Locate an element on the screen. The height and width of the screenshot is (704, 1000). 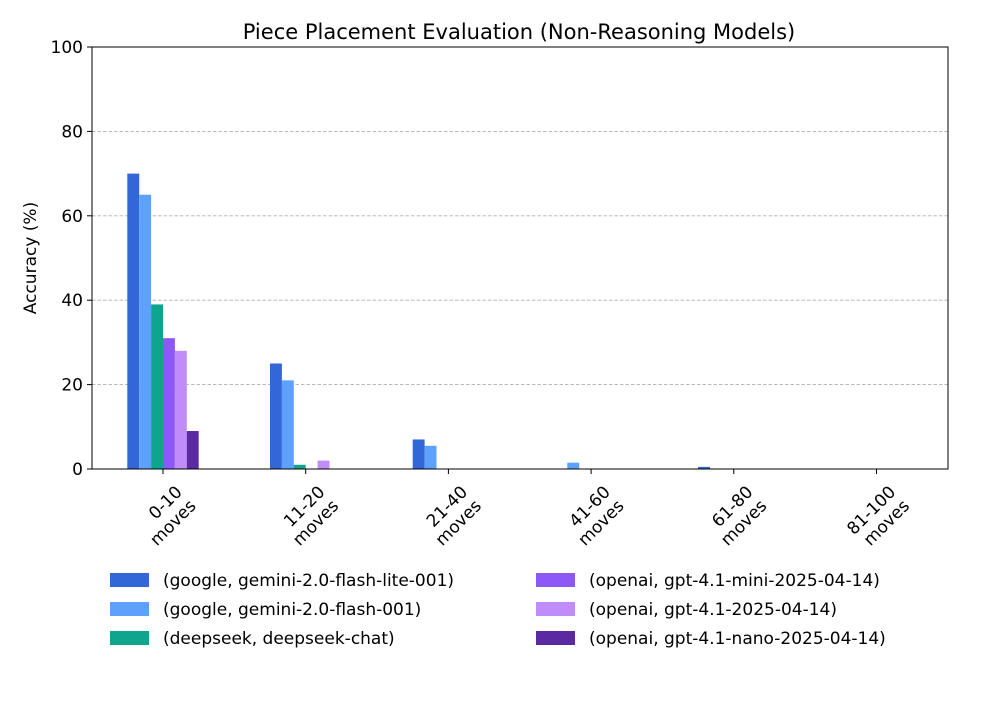
legend-label: (google, gemini-2.0-flash-001) is located at coordinates (292, 610).